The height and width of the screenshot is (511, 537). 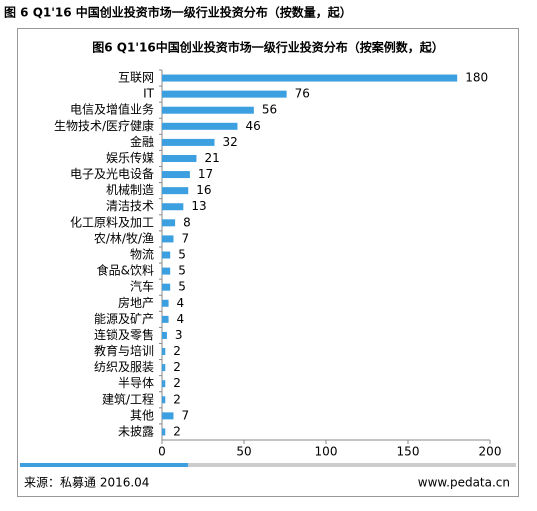 What do you see at coordinates (124, 238) in the screenshot?
I see `y-tick-label: 农/林/牧/渔` at bounding box center [124, 238].